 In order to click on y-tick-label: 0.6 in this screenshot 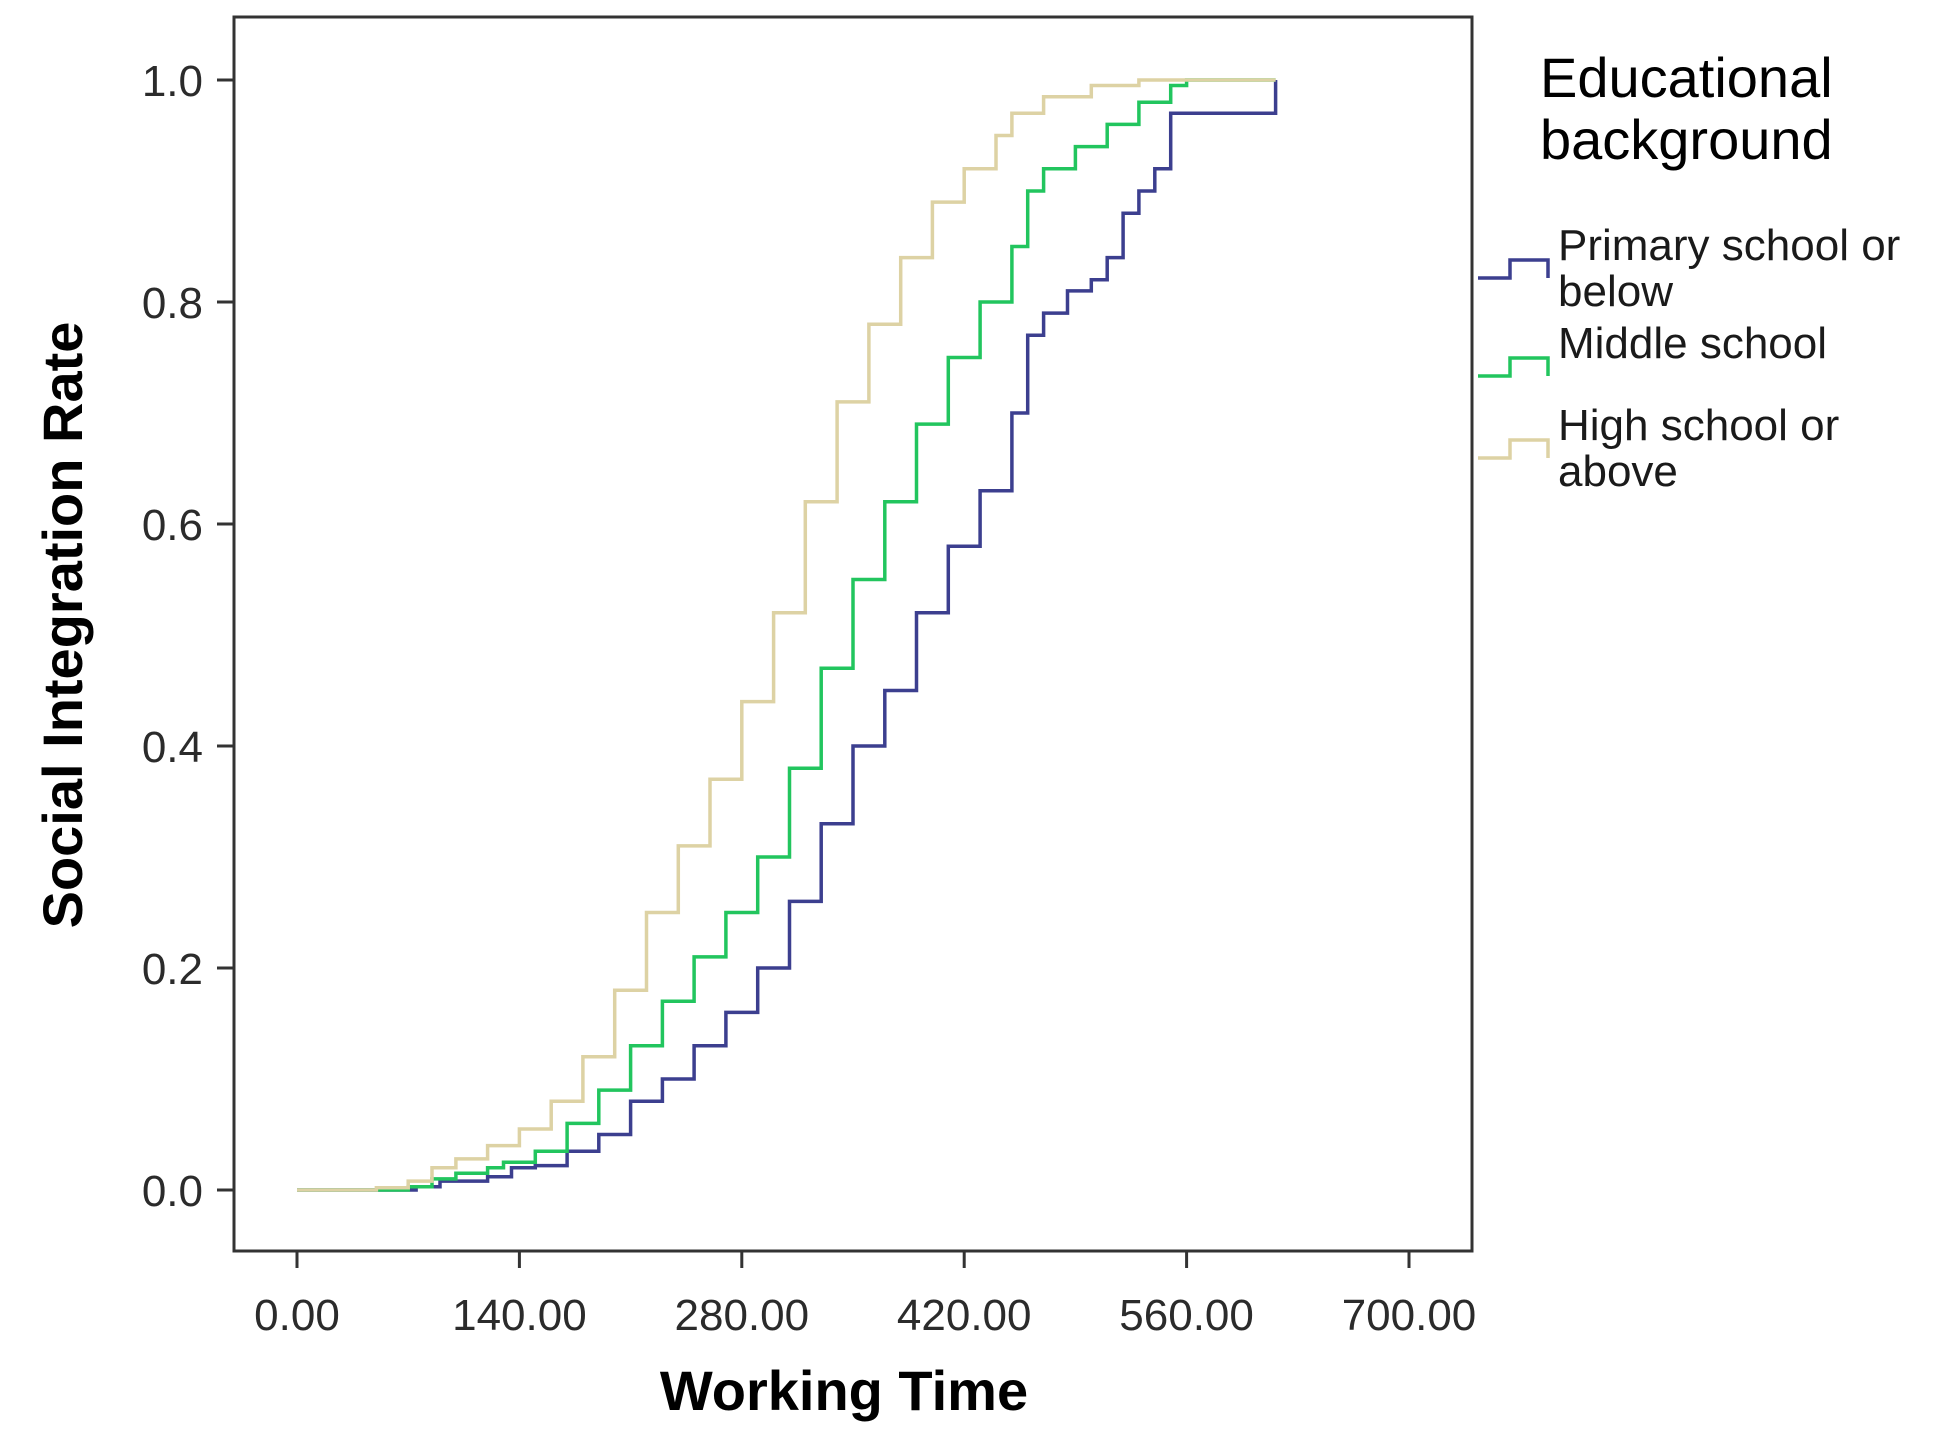, I will do `click(172, 525)`.